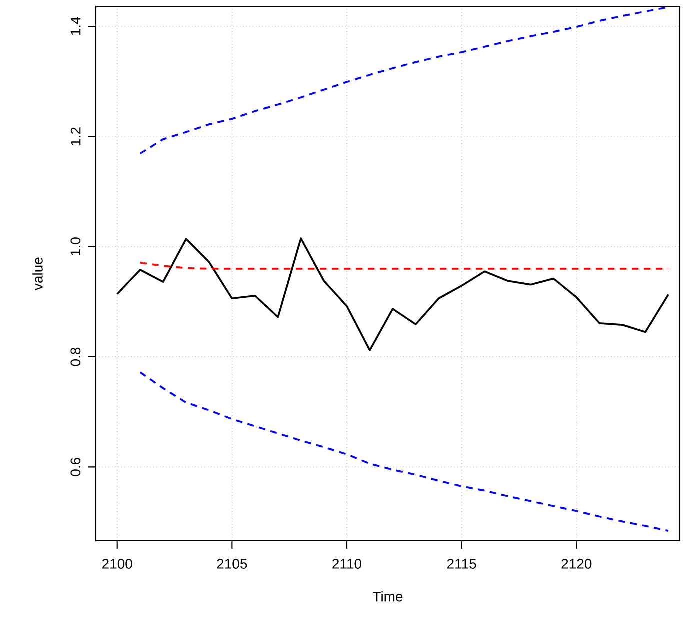 The height and width of the screenshot is (622, 683). Describe the element at coordinates (461, 564) in the screenshot. I see `x-tick-label: 2115` at that location.